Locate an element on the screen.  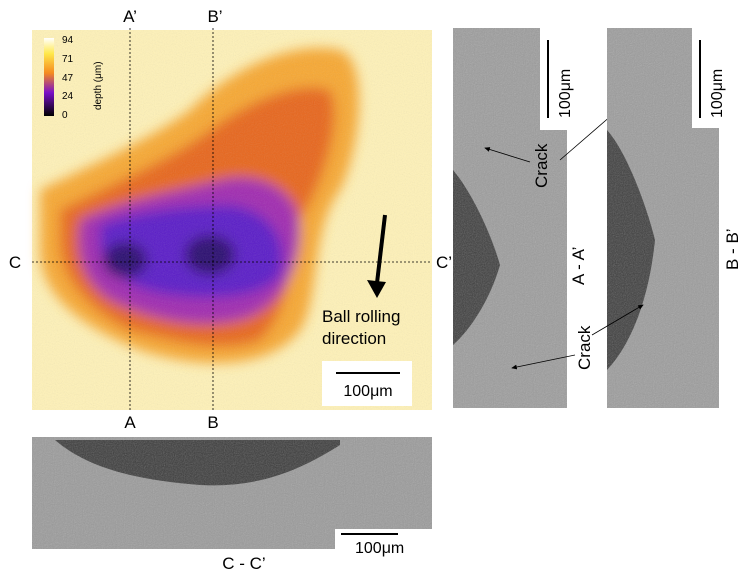
colorbar-tick: 94 is located at coordinates (68, 40).